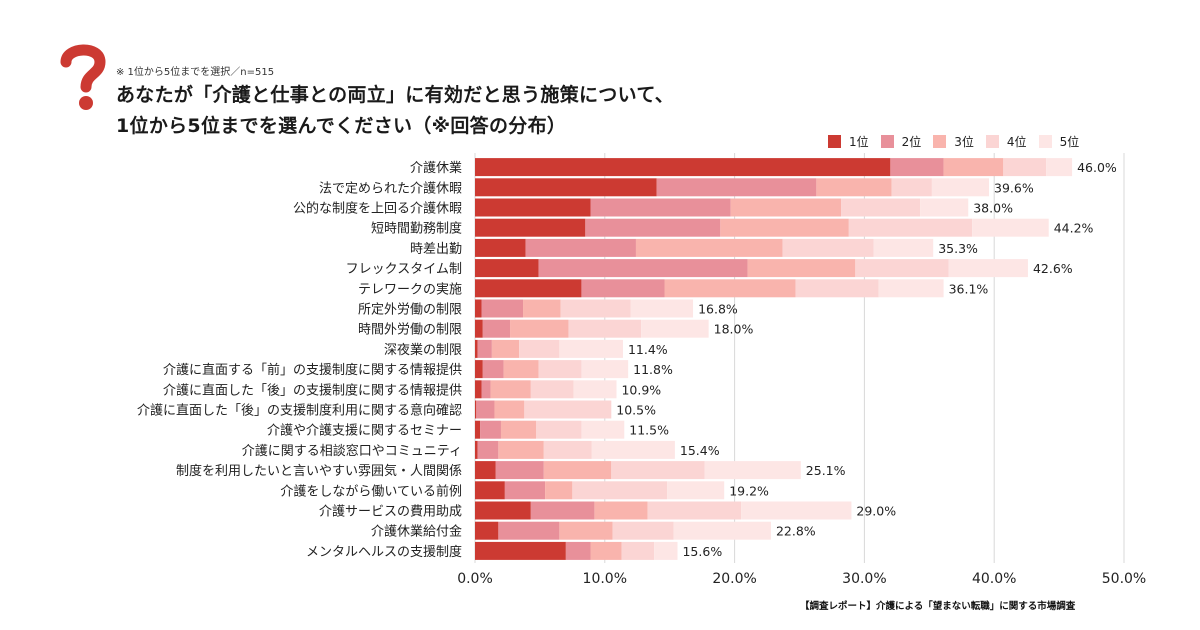  Describe the element at coordinates (1016, 142) in the screenshot. I see `legend-label-rank4: 4位` at that location.